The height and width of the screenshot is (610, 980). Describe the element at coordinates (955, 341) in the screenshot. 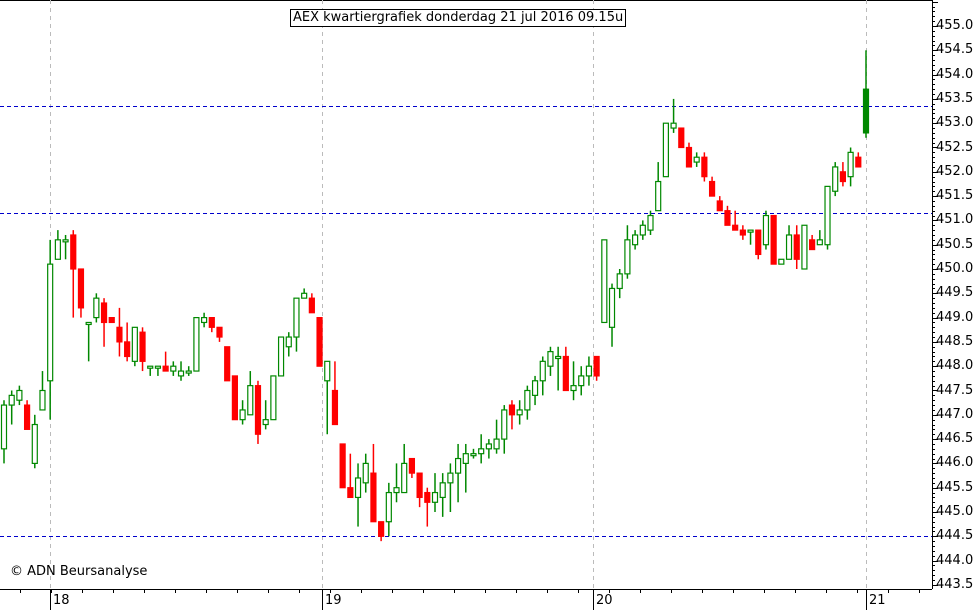

I see `y-axis-label: 448.5` at that location.